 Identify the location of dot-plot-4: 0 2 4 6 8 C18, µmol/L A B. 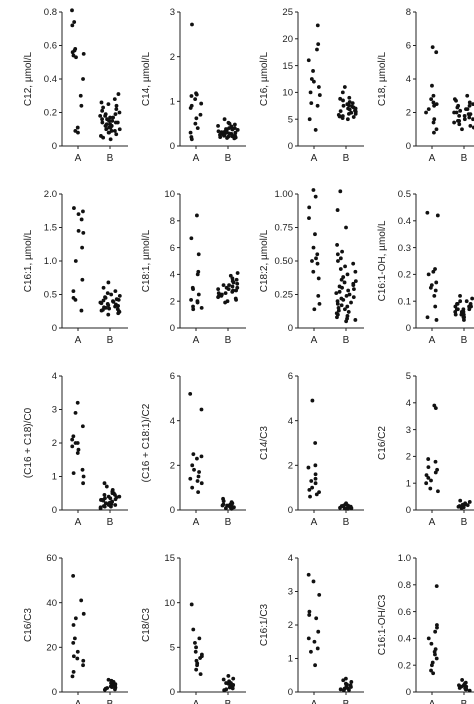
(425, 85).